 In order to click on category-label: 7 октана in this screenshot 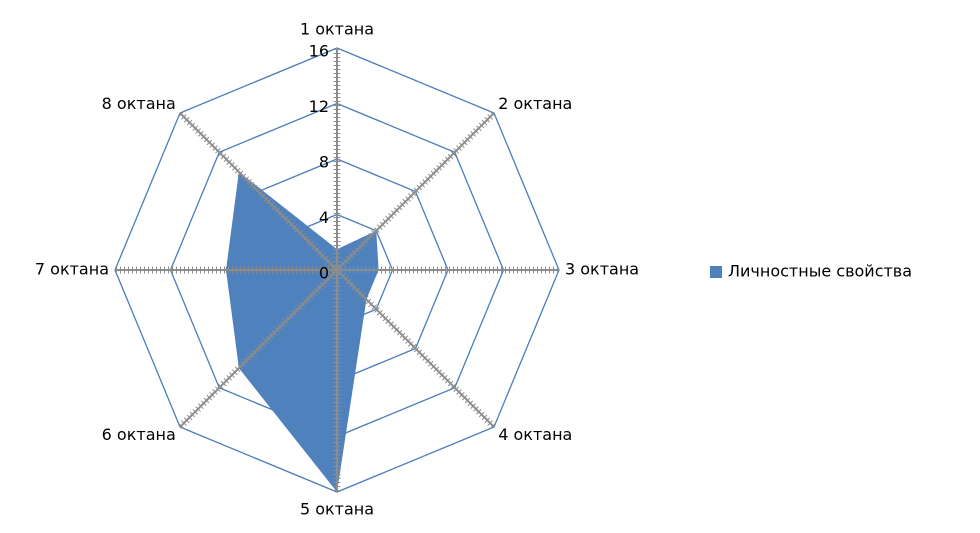, I will do `click(72, 269)`.